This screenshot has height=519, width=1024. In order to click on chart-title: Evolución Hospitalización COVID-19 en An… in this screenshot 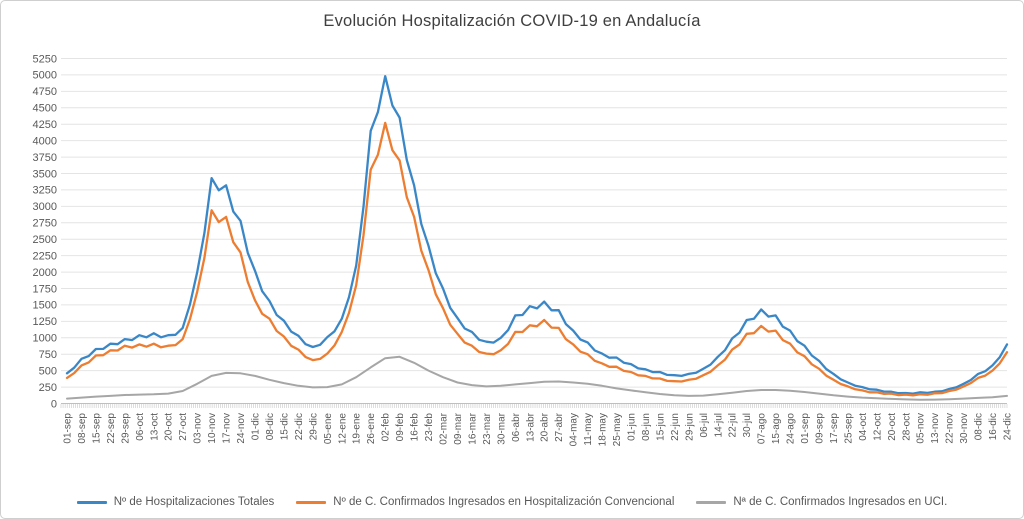, I will do `click(512, 21)`.